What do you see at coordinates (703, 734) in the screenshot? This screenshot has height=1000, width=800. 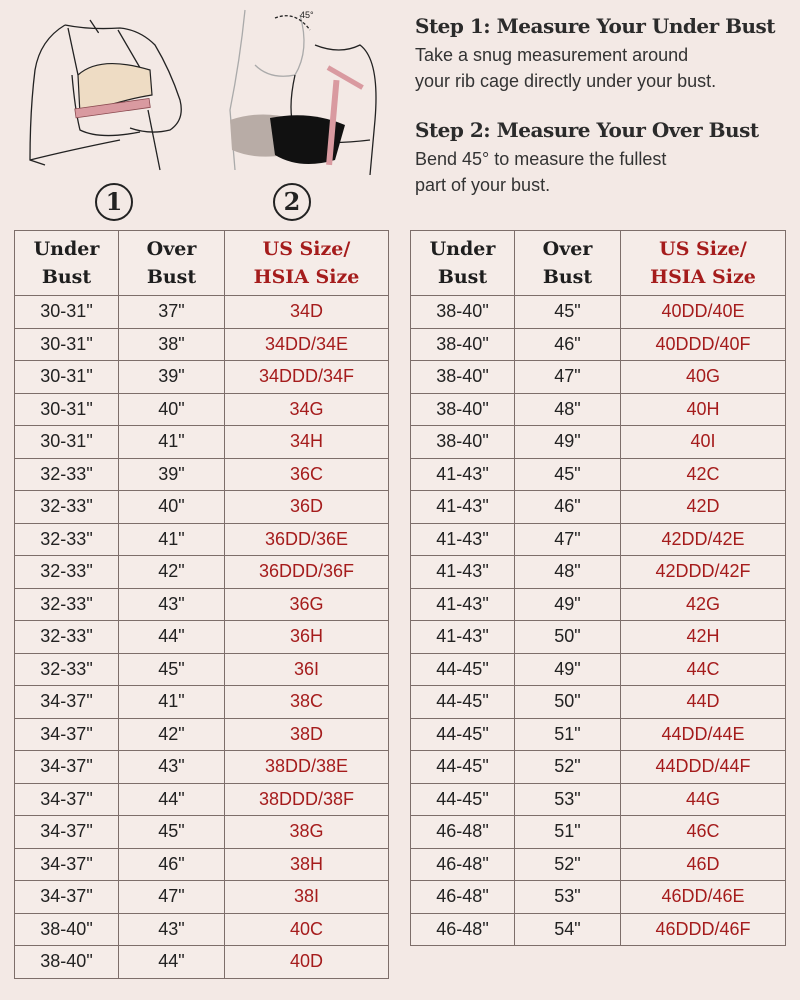 I see `us-size-cell: 44DD/44E` at bounding box center [703, 734].